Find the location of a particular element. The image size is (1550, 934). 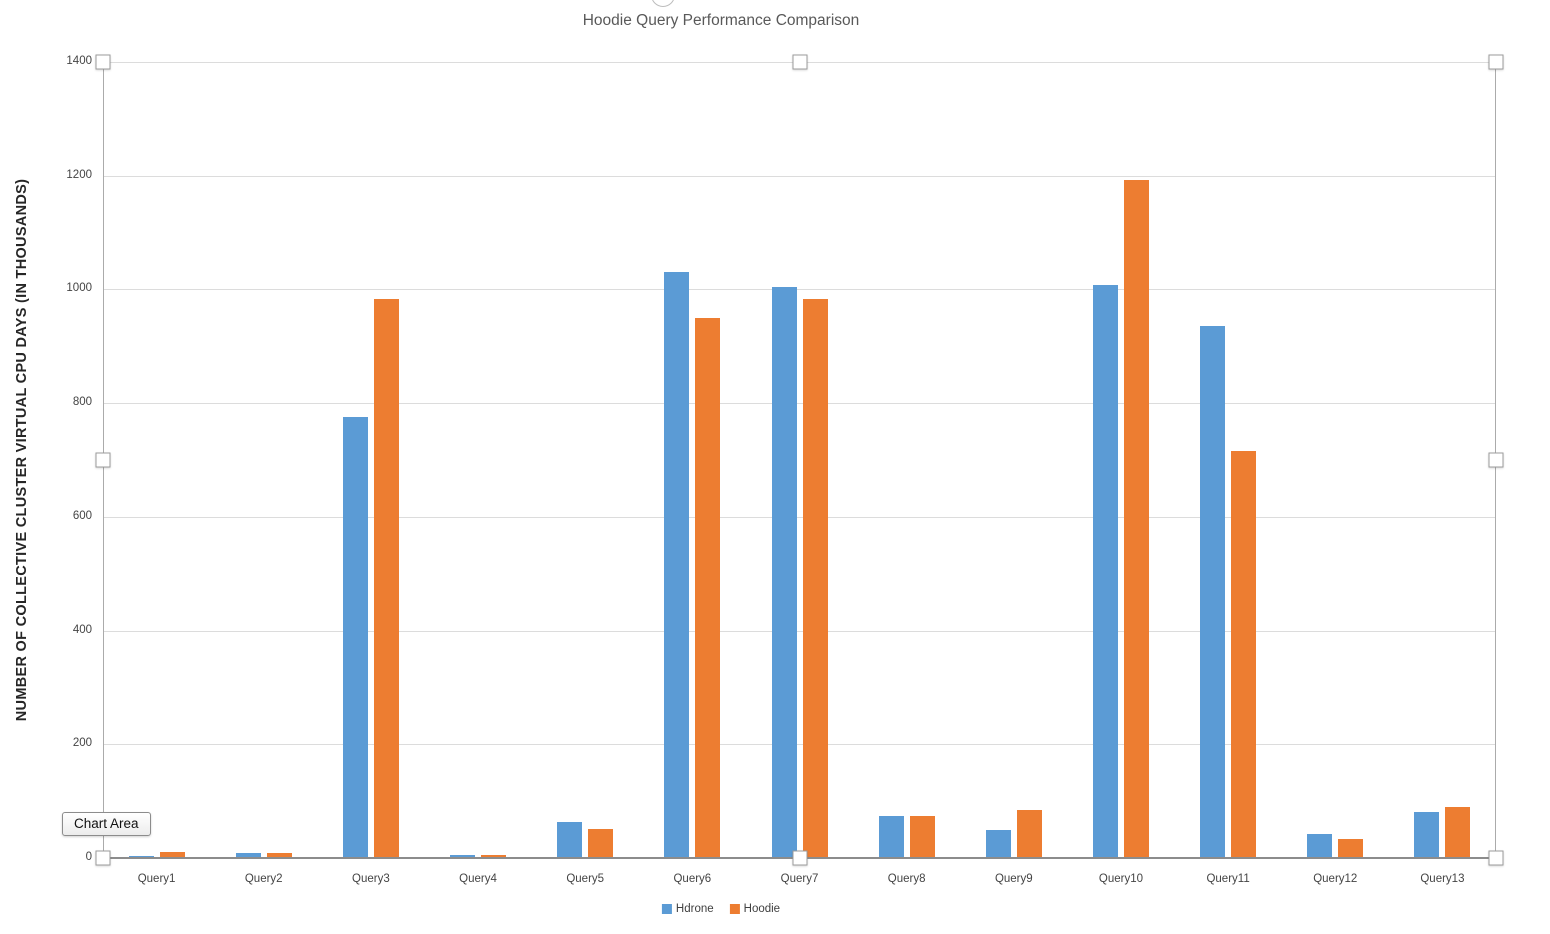

rotate-handle-icon is located at coordinates (663, 3).